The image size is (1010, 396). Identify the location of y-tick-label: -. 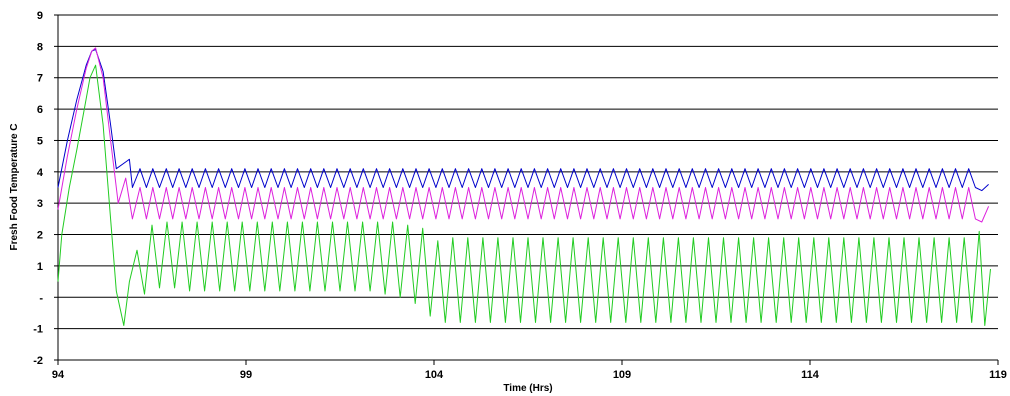
(41, 298).